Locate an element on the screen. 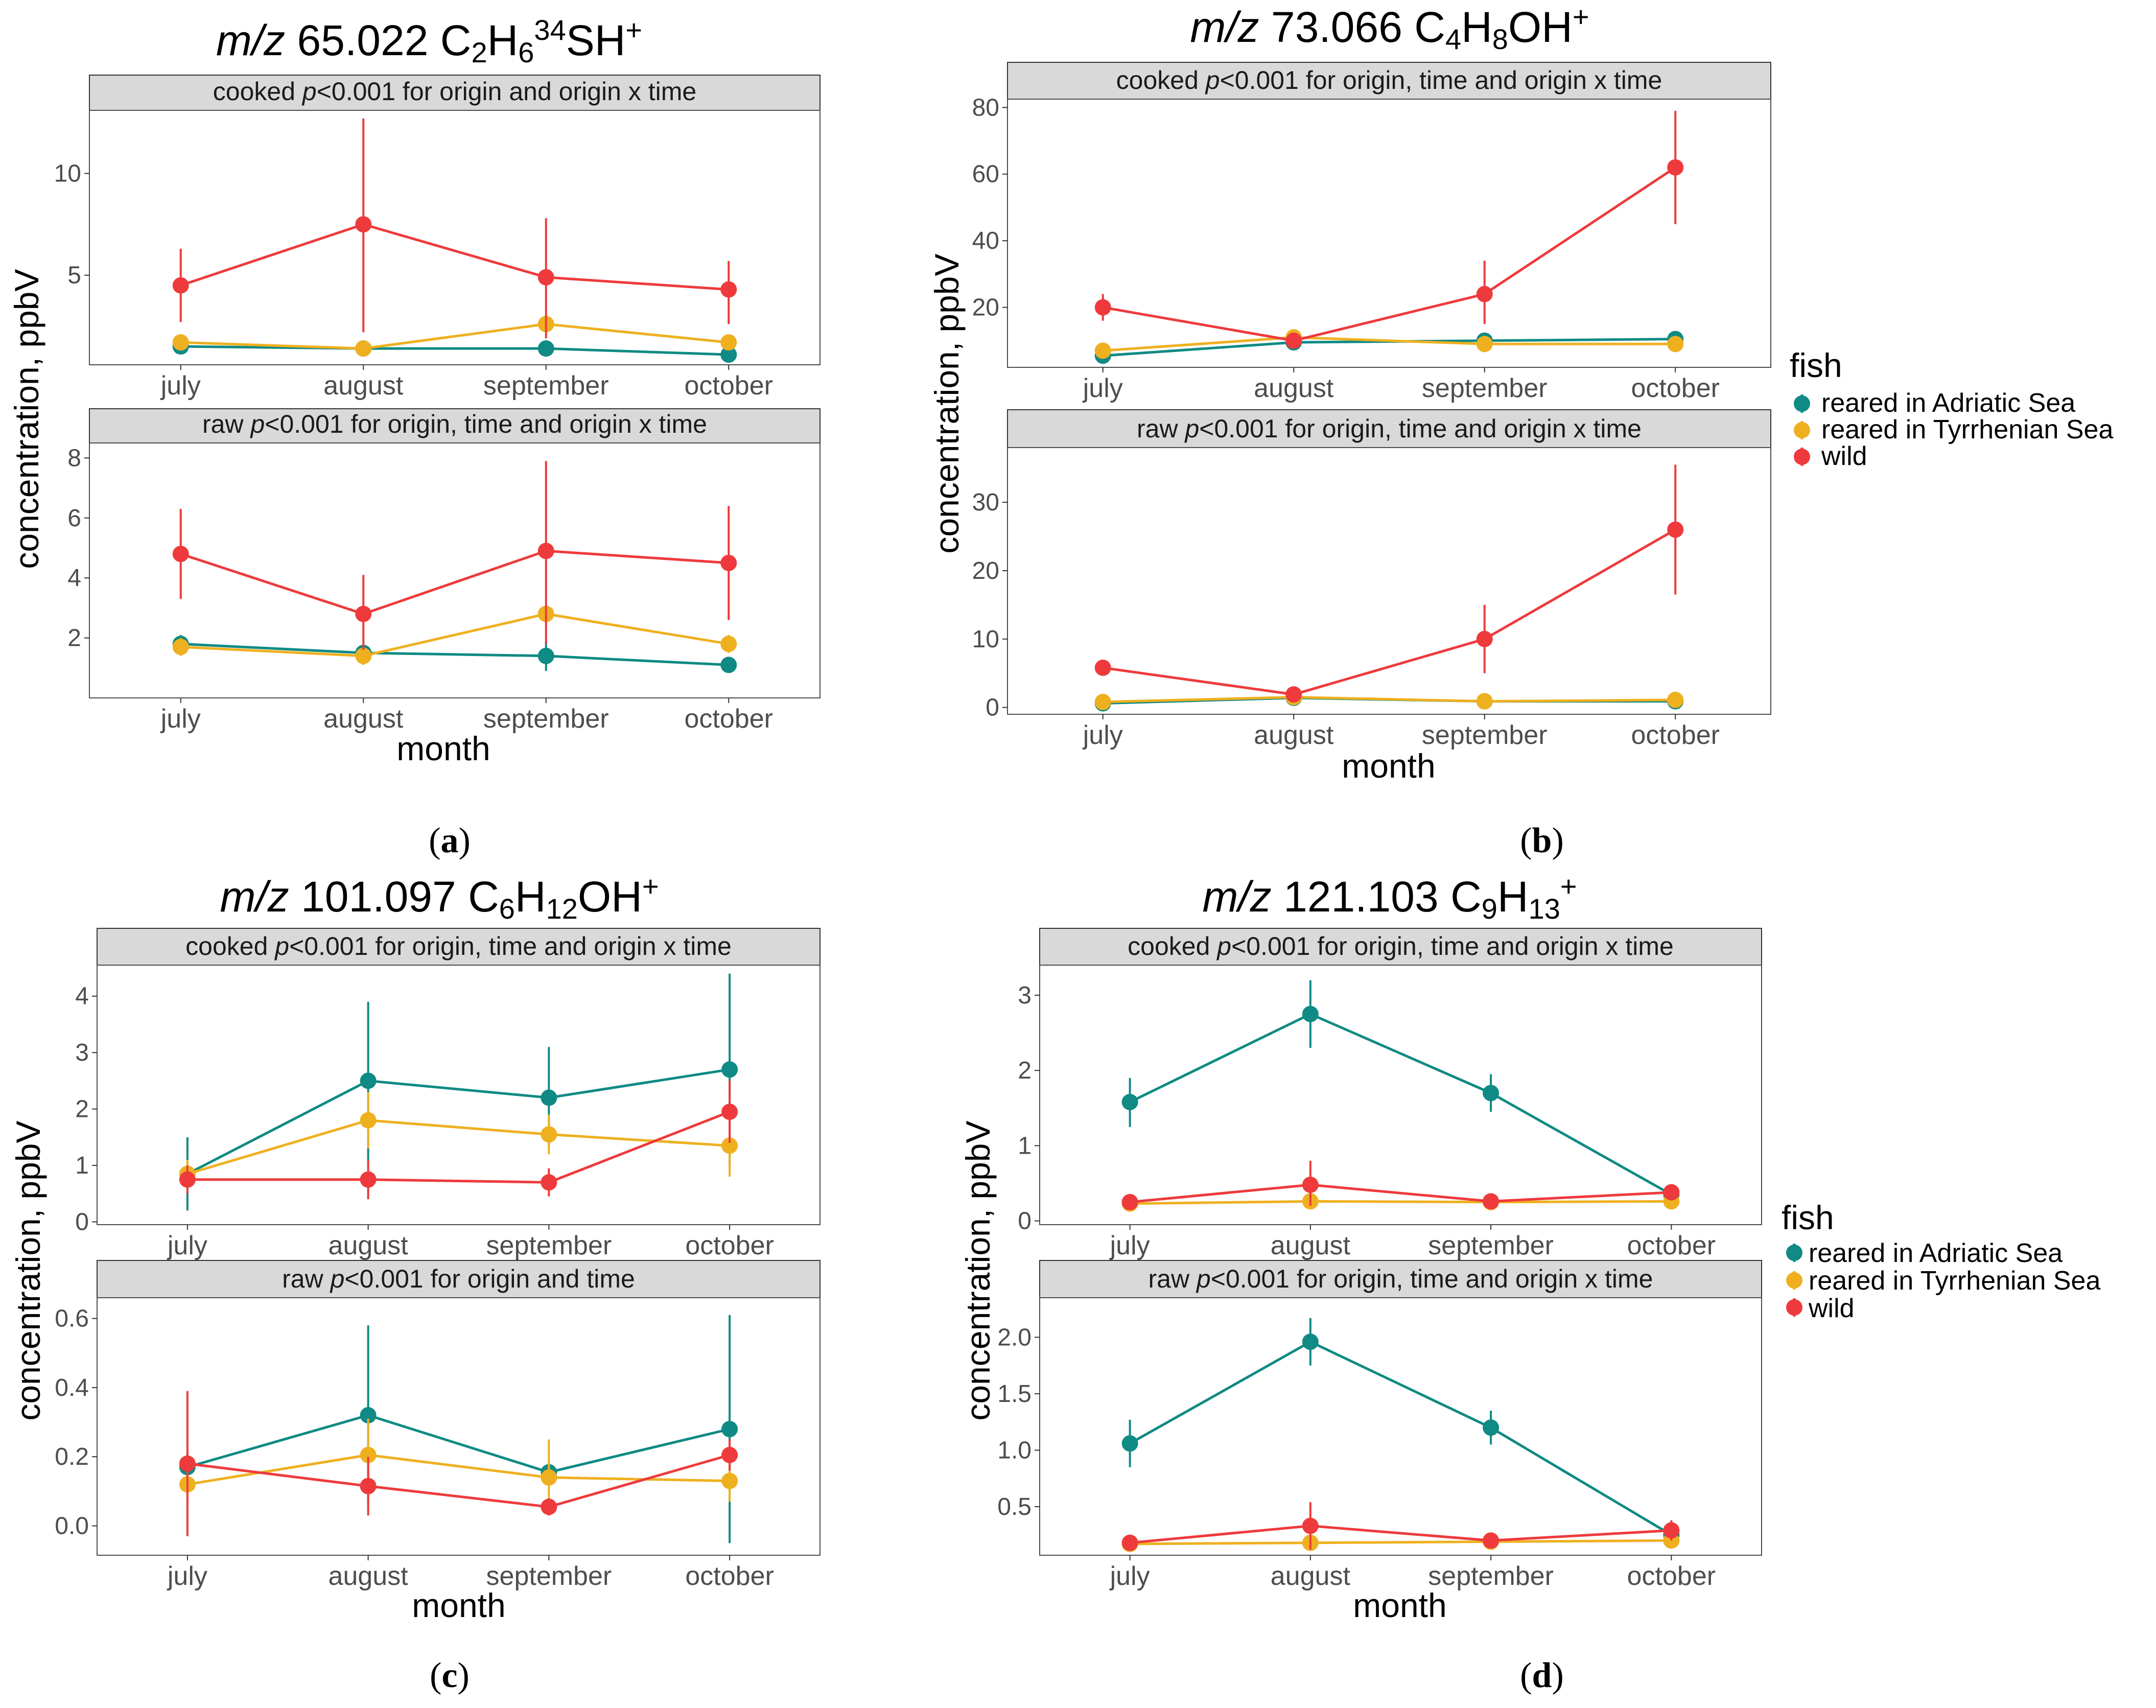  y-tick-label: 2 is located at coordinates (74, 638).